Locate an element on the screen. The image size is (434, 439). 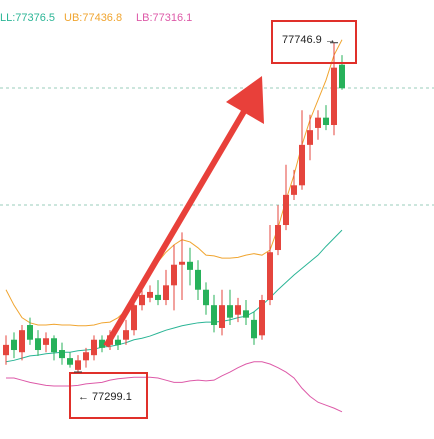
legend-entry: LB:77316.1 is located at coordinates (164, 18).